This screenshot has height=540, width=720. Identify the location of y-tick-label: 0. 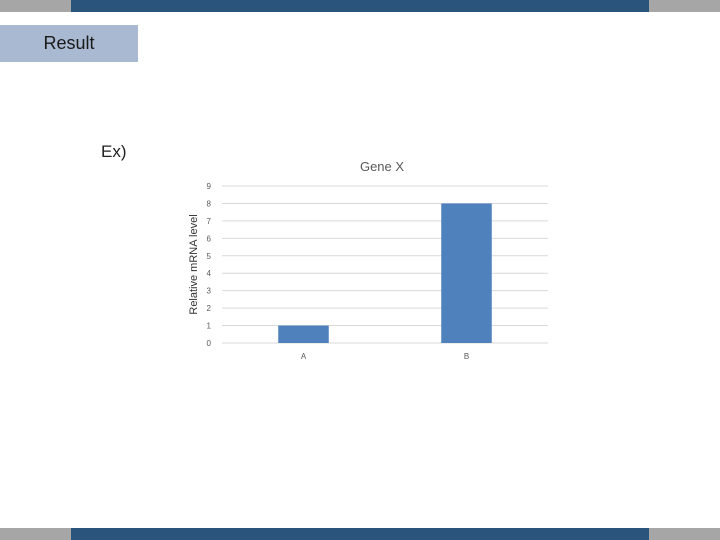
(209, 343).